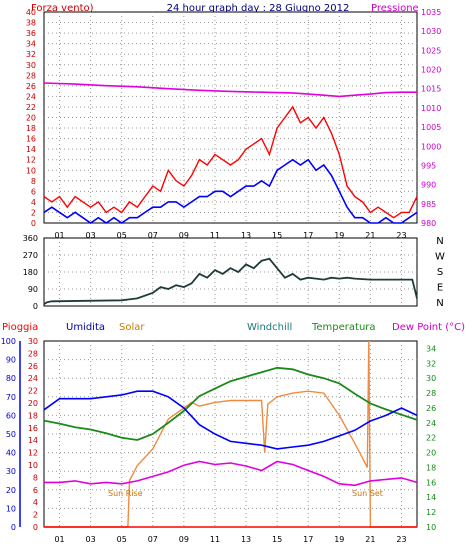 The width and height of the screenshot is (466, 559). What do you see at coordinates (35, 477) in the screenshot?
I see `rain-tick-label: 8` at bounding box center [35, 477].